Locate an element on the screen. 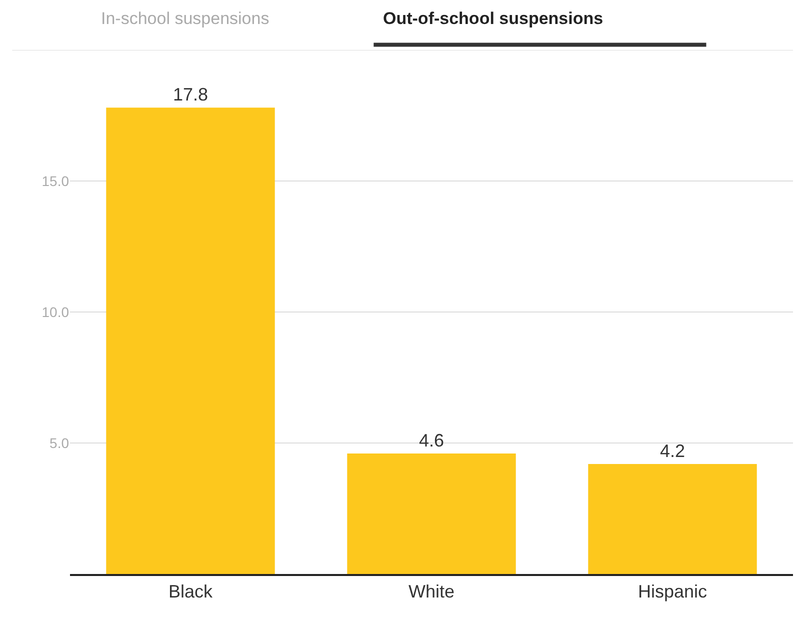 This screenshot has height=619, width=803. text: Out-of-school suspensions is located at coordinates (493, 18).